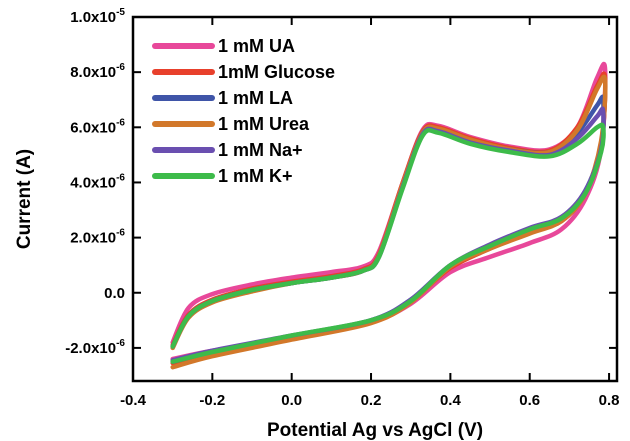  What do you see at coordinates (256, 46) in the screenshot?
I see `legend-label: 1 mM UA` at bounding box center [256, 46].